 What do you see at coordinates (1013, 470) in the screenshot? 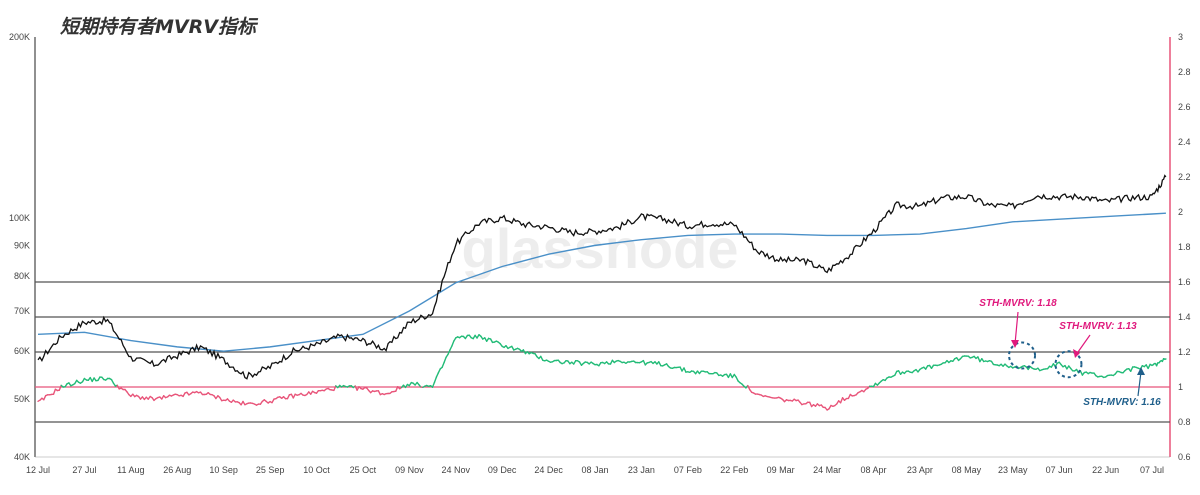
I see `x-tick-label: 23 May` at bounding box center [1013, 470].